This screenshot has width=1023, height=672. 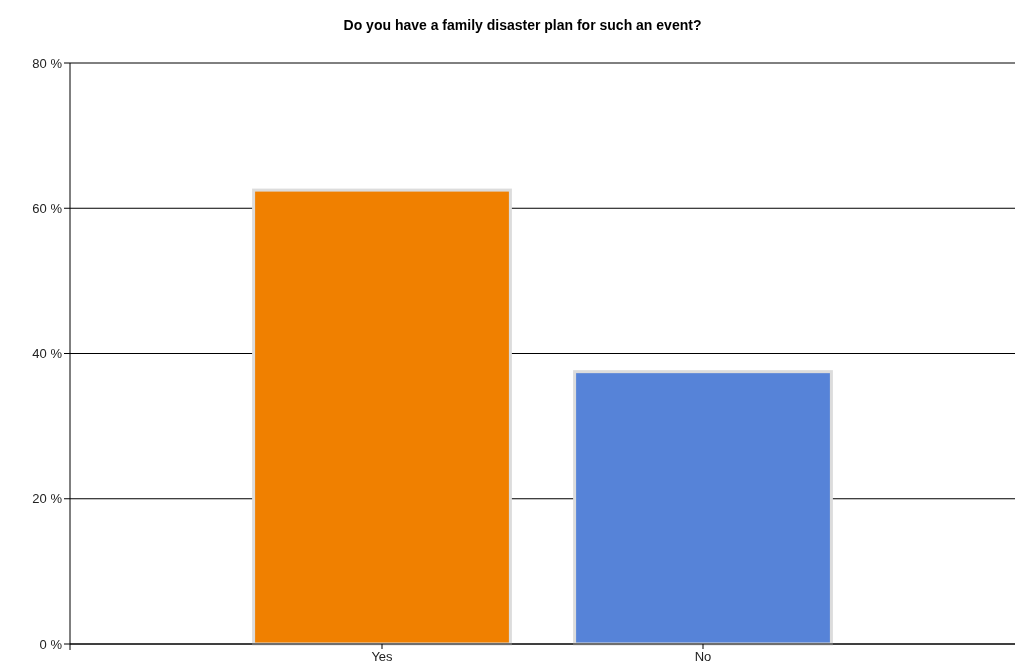 I want to click on y-tick-label: 60 %, so click(x=47, y=208).